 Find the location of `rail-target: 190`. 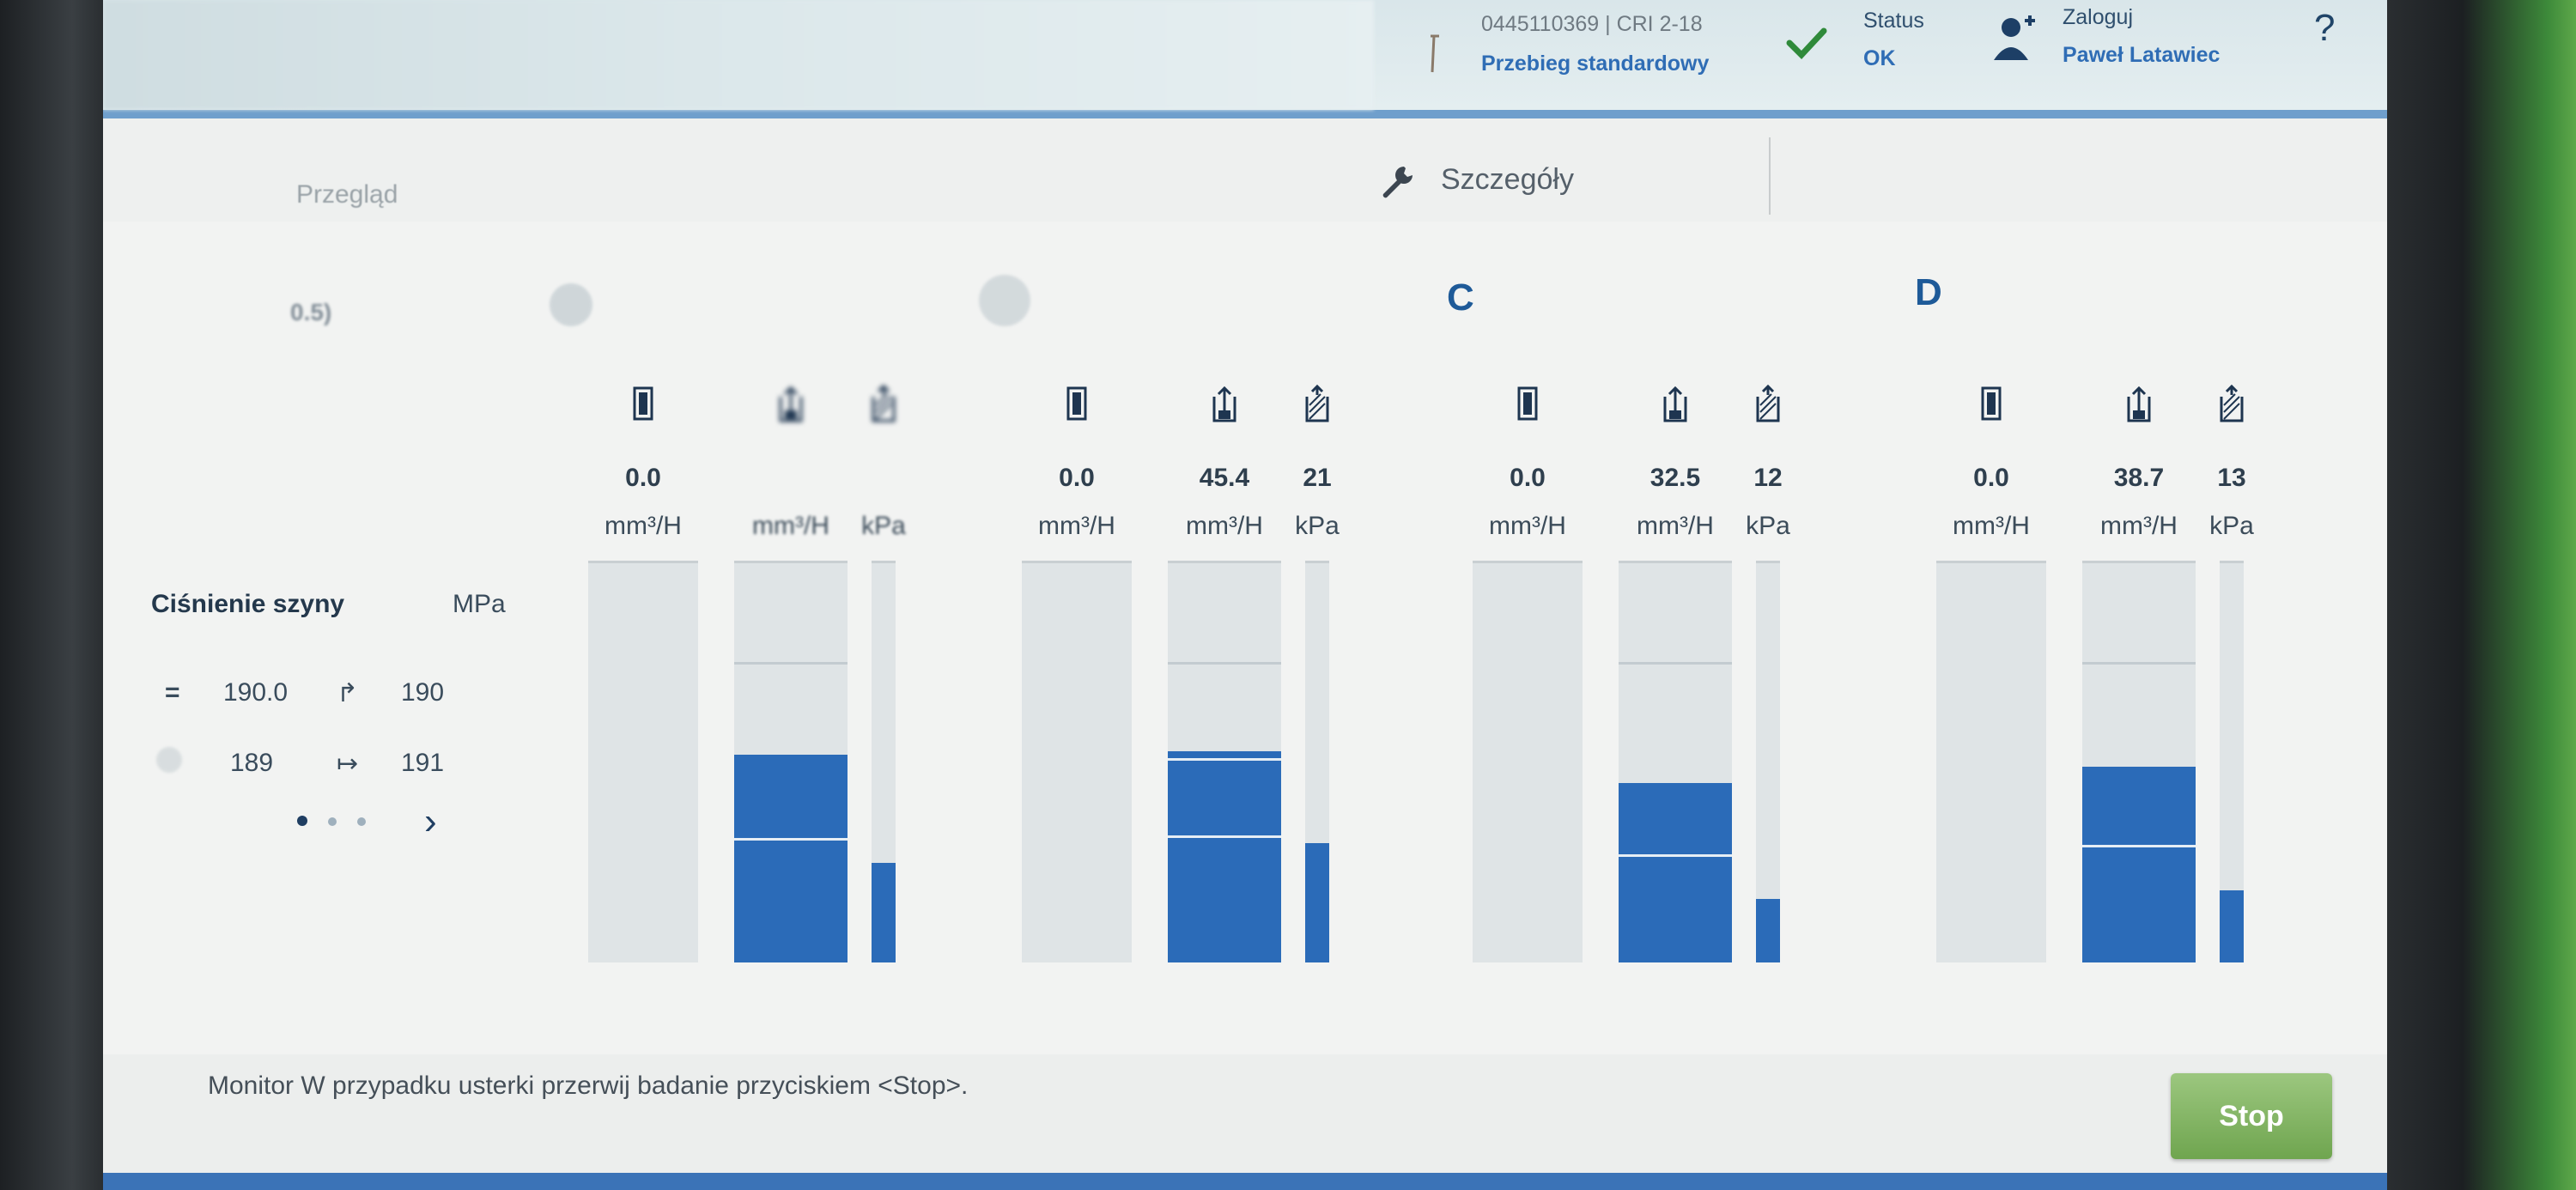

rail-target: 190 is located at coordinates (423, 692).